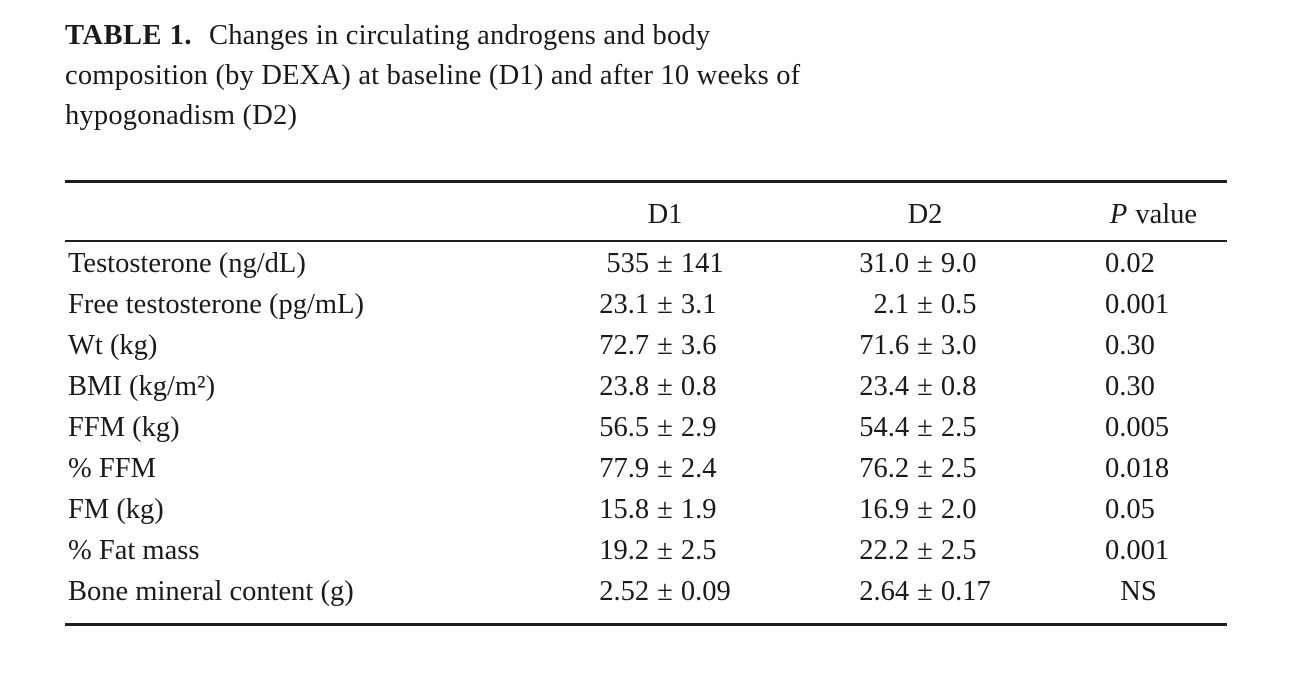 This screenshot has width=1300, height=688. Describe the element at coordinates (925, 214) in the screenshot. I see `column-header-d2: D2` at that location.